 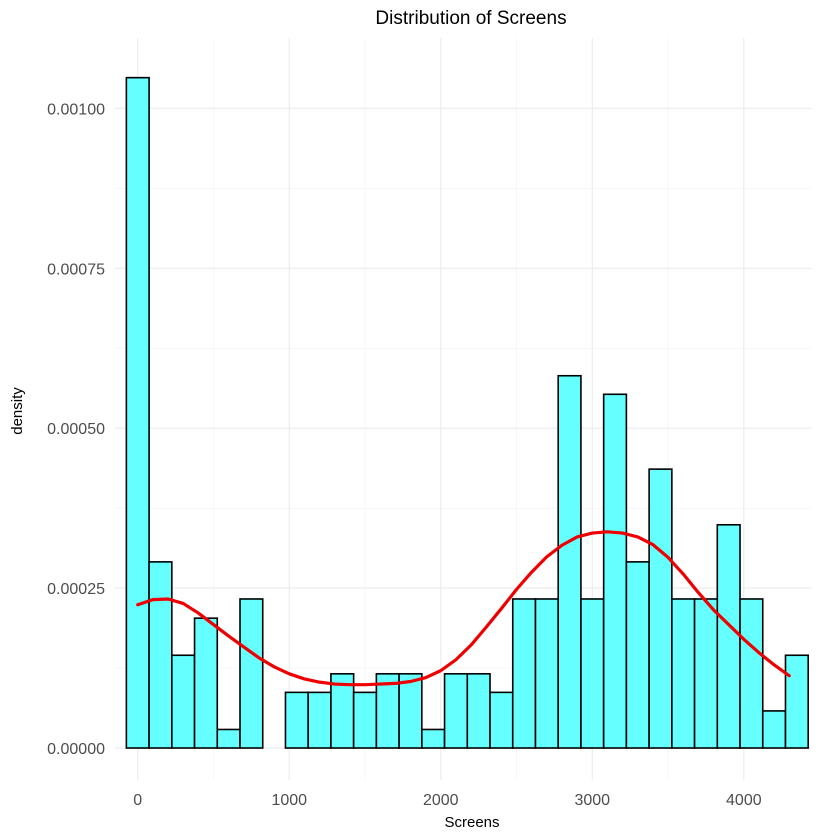 I want to click on x-axis-title: Screens, so click(x=471, y=822).